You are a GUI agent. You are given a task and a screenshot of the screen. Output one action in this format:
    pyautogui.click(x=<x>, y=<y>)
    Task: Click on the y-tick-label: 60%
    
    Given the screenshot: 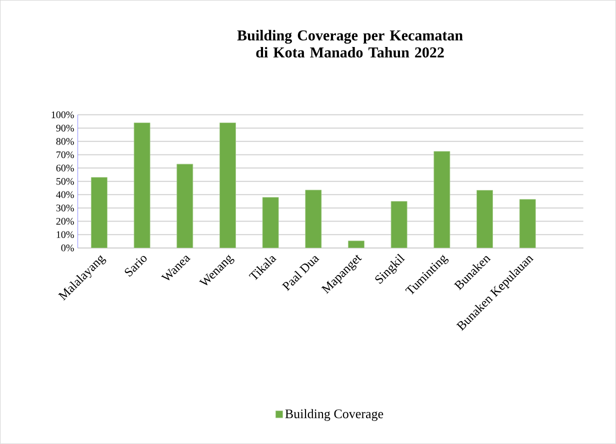 What is the action you would take?
    pyautogui.click(x=65, y=168)
    